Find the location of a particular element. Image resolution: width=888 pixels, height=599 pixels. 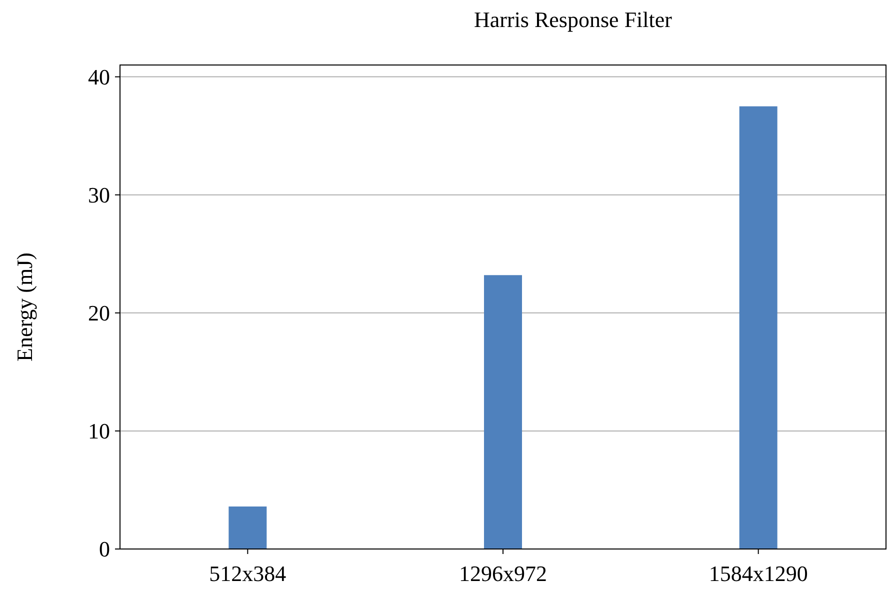

x-tick-label: 512x384 is located at coordinates (247, 573).